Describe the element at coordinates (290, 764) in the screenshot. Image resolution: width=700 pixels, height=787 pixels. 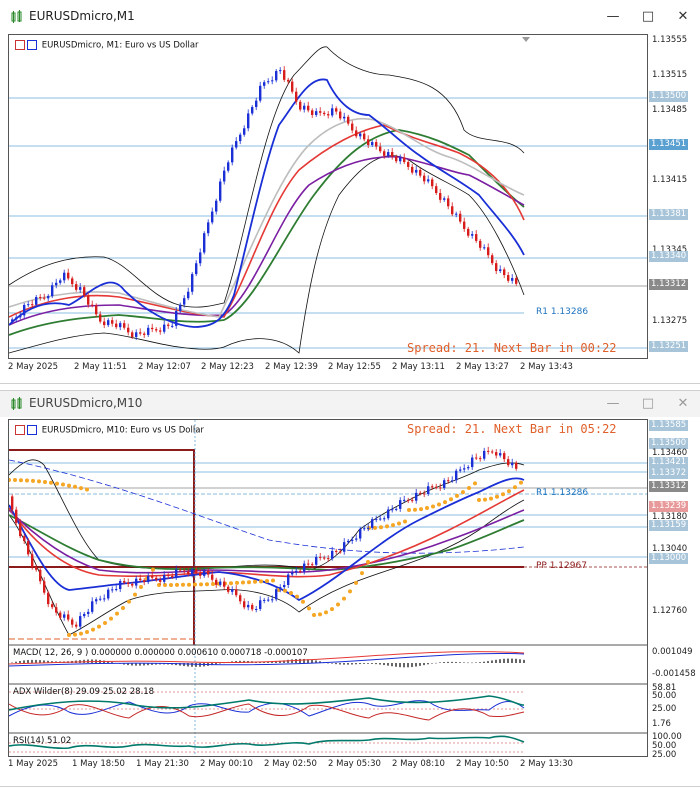
I see `time-tick-label: 2 May 02:50` at that location.